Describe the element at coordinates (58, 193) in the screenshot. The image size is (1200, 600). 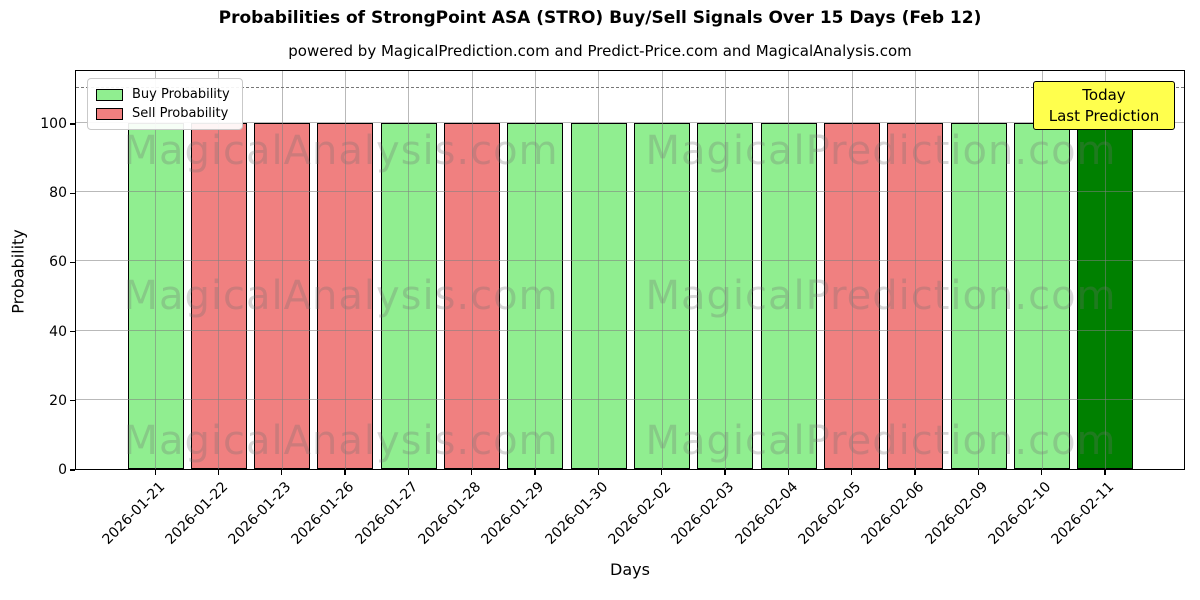
I see `y-tick-label: 80` at that location.